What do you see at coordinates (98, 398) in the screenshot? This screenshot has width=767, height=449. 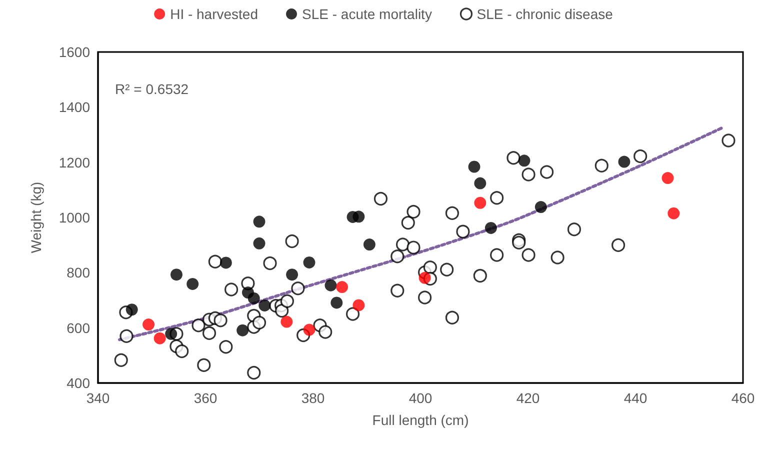 I see `x-tick-label: 340` at bounding box center [98, 398].